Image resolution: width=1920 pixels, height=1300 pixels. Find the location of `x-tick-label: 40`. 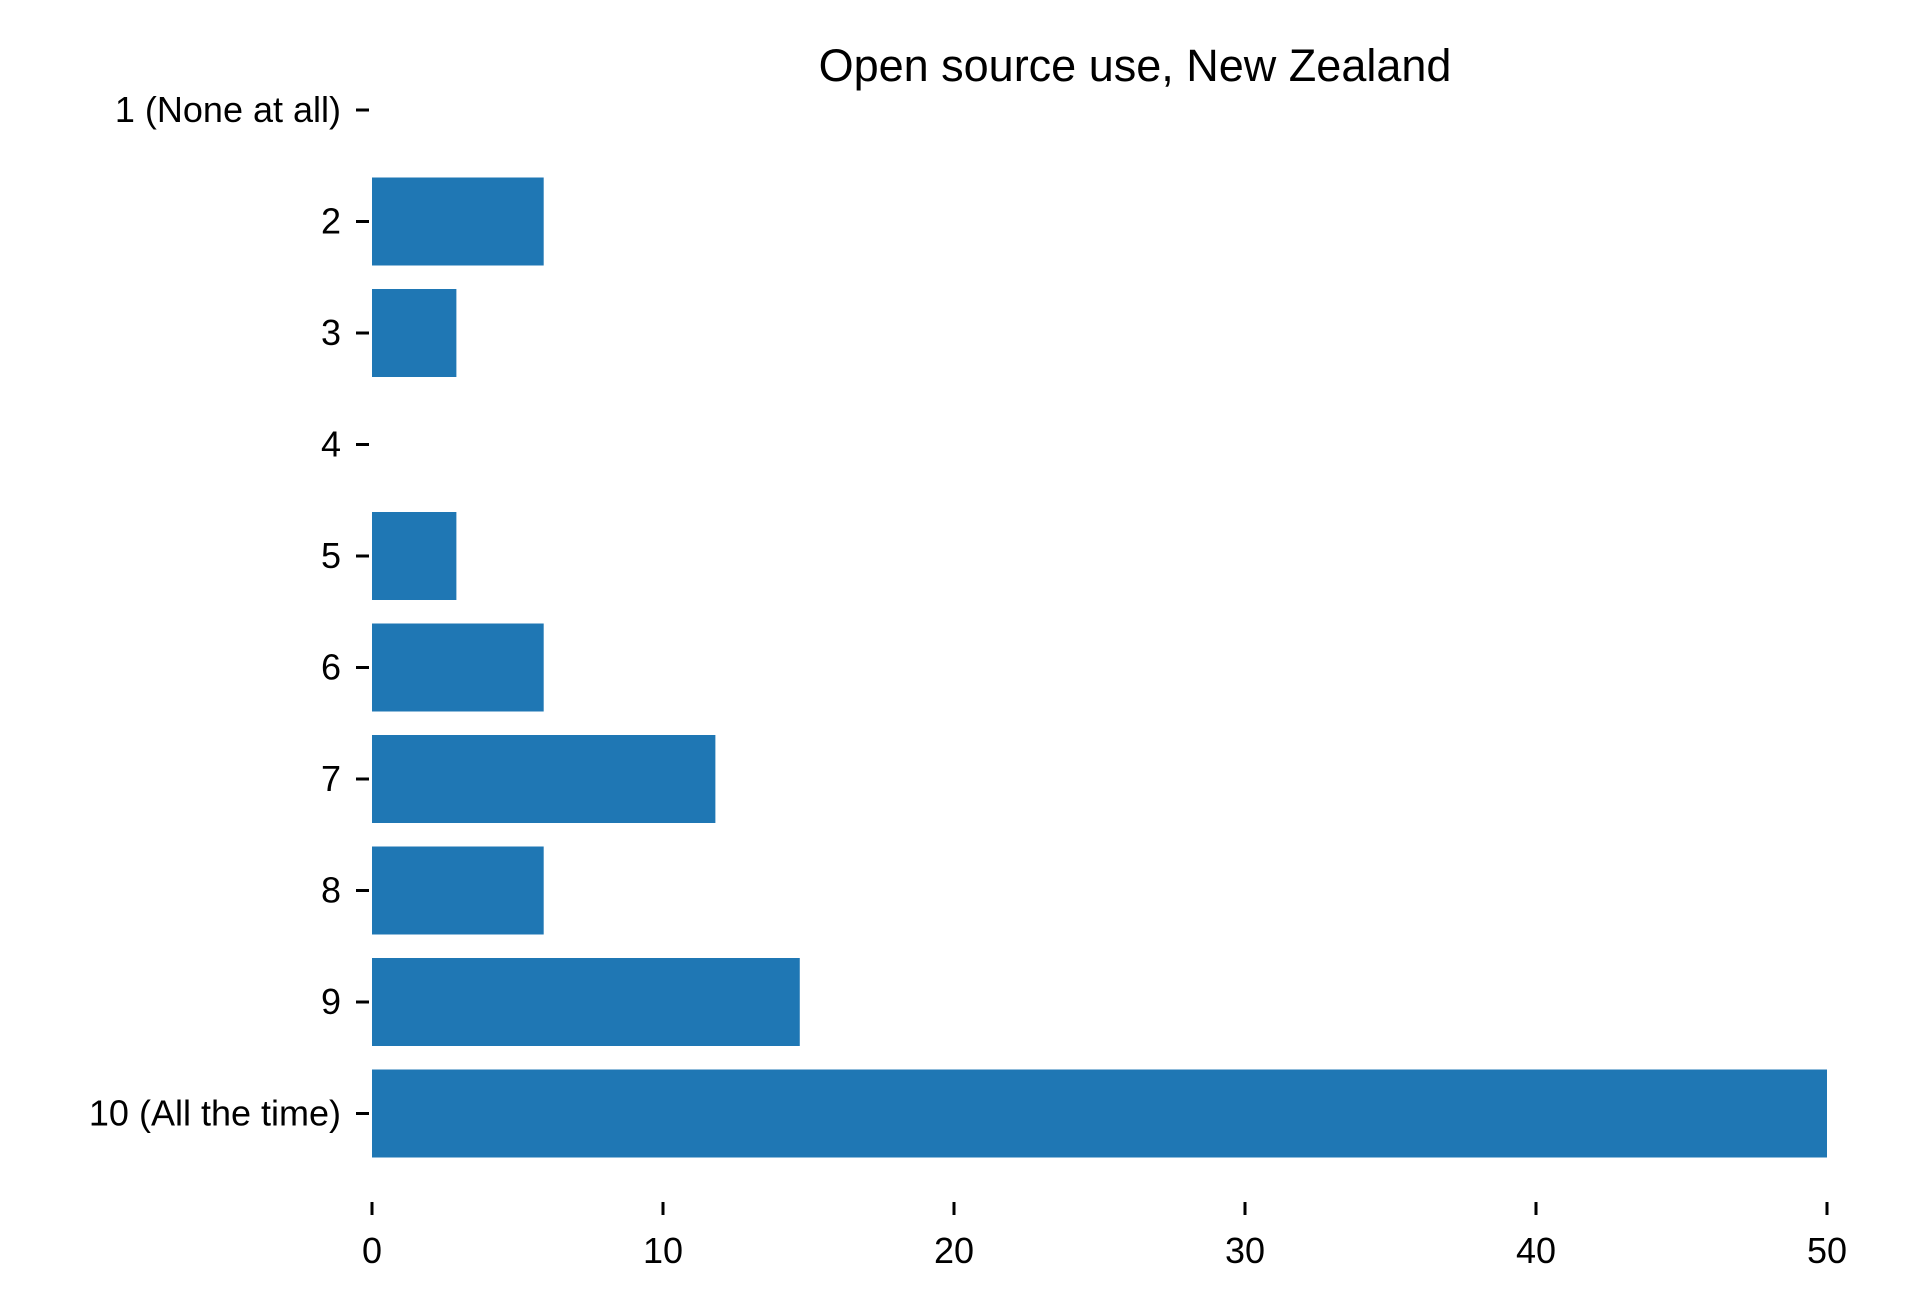

x-tick-label: 40 is located at coordinates (1536, 1250).